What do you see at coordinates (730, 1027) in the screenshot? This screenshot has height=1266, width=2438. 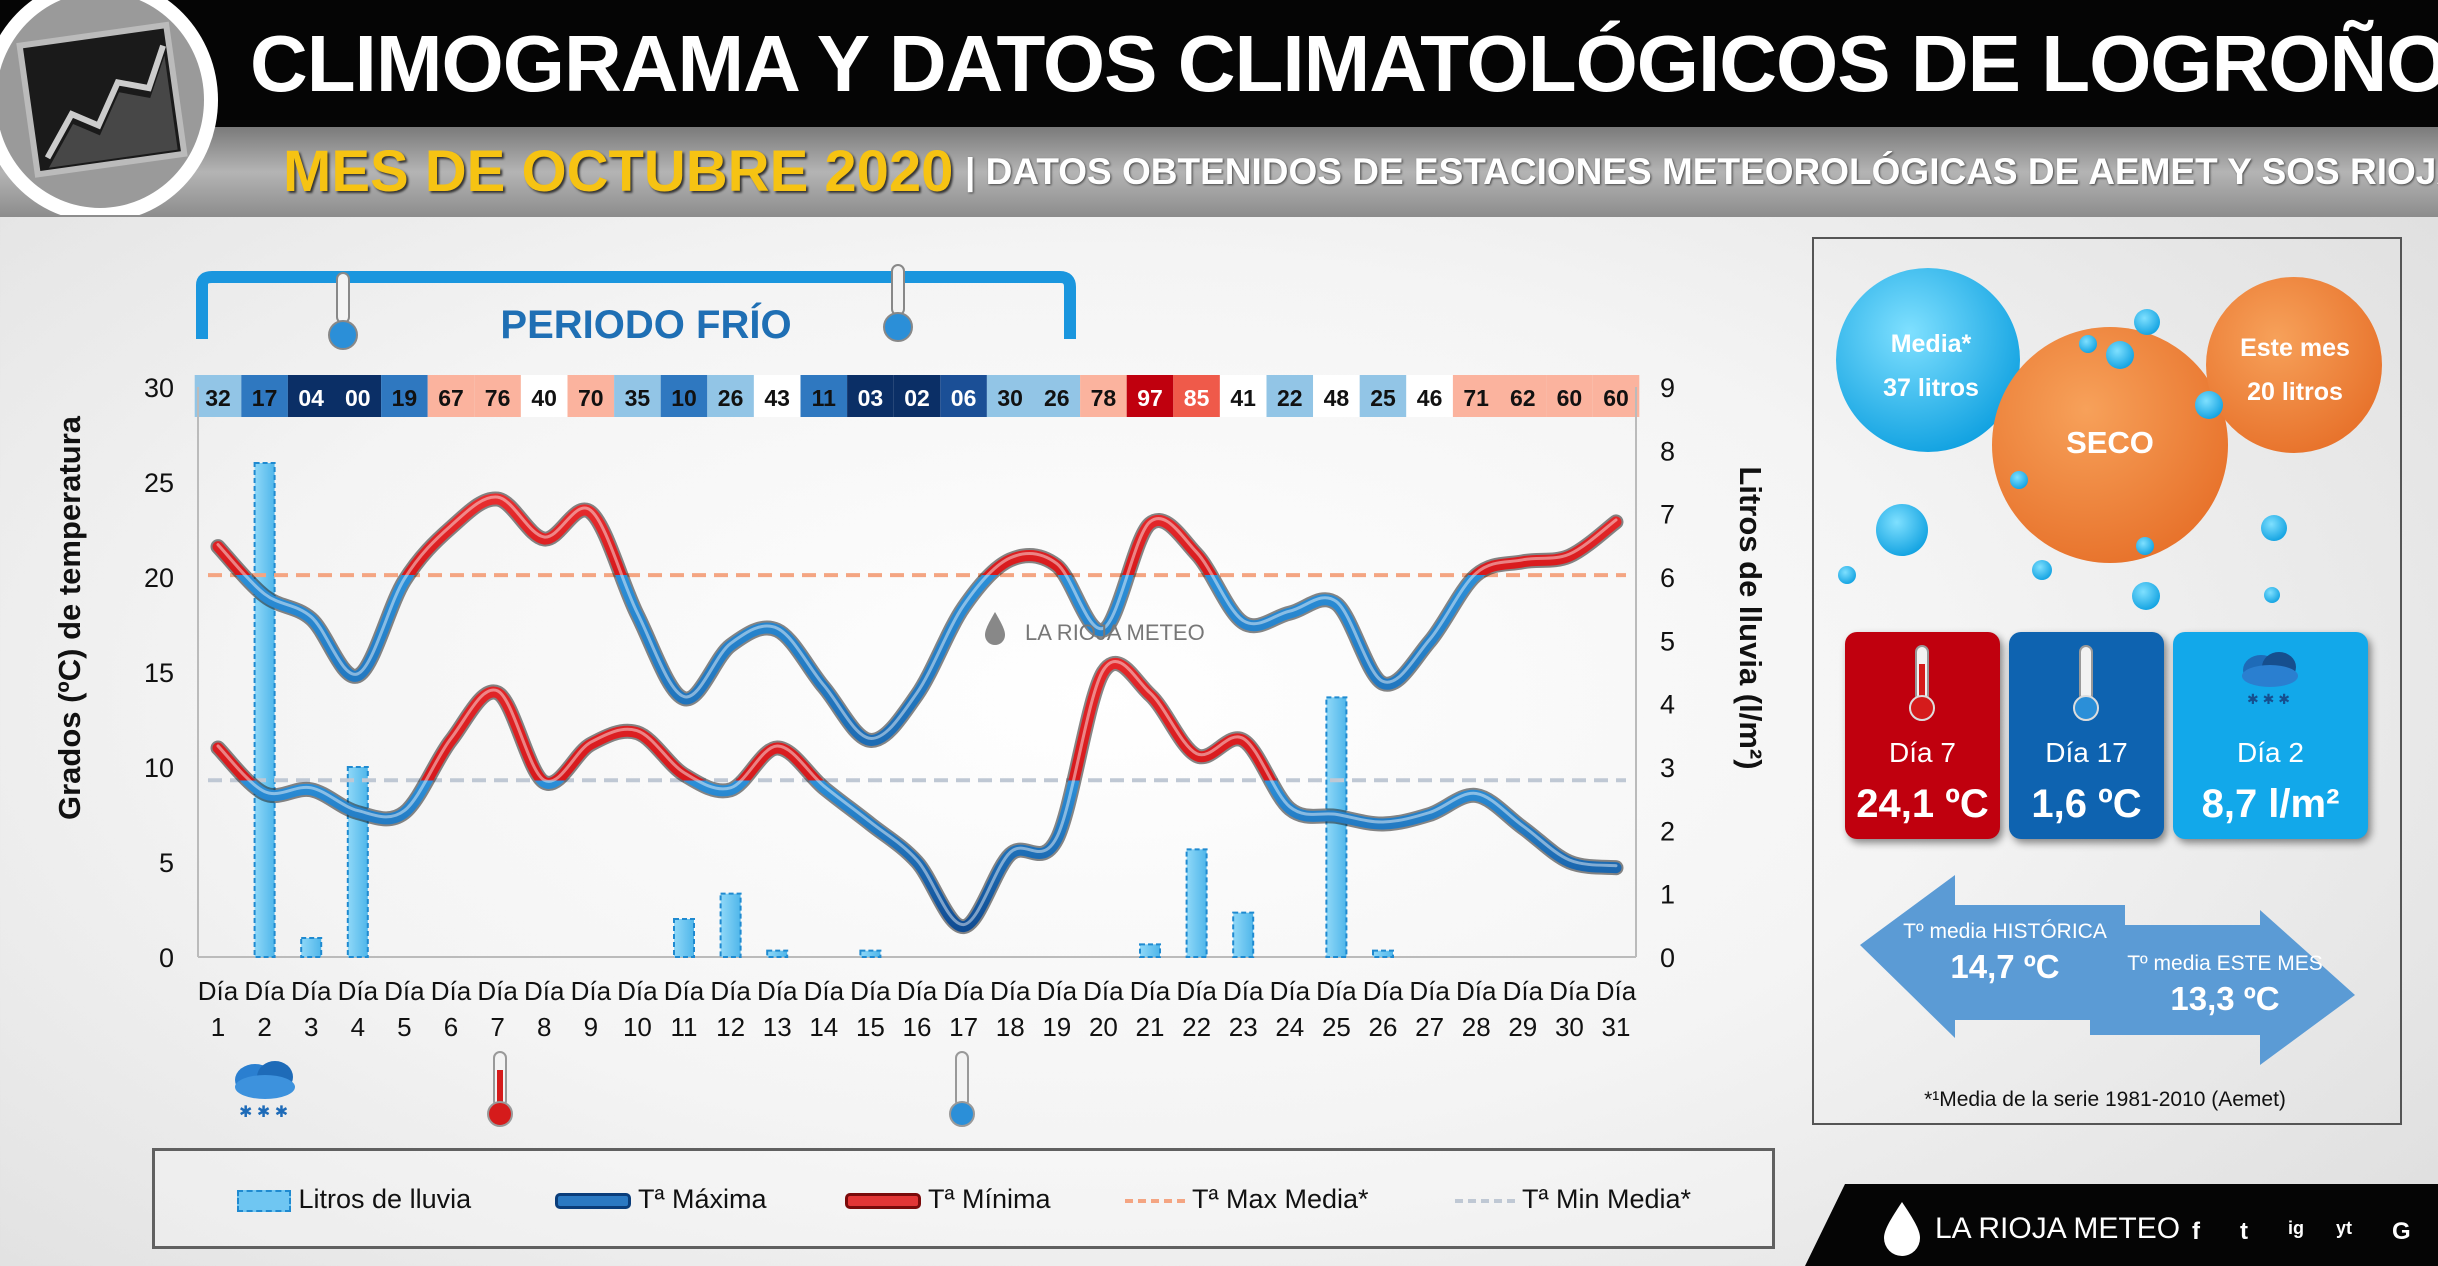 I see `x-tick-day-number: 12` at bounding box center [730, 1027].